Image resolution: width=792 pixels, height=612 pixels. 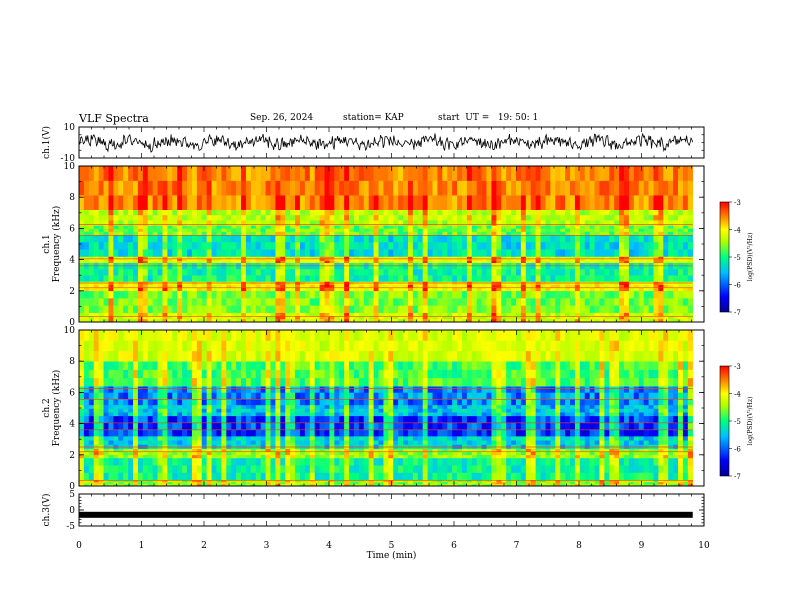 I want to click on station-label: station= KAP, so click(x=373, y=118).